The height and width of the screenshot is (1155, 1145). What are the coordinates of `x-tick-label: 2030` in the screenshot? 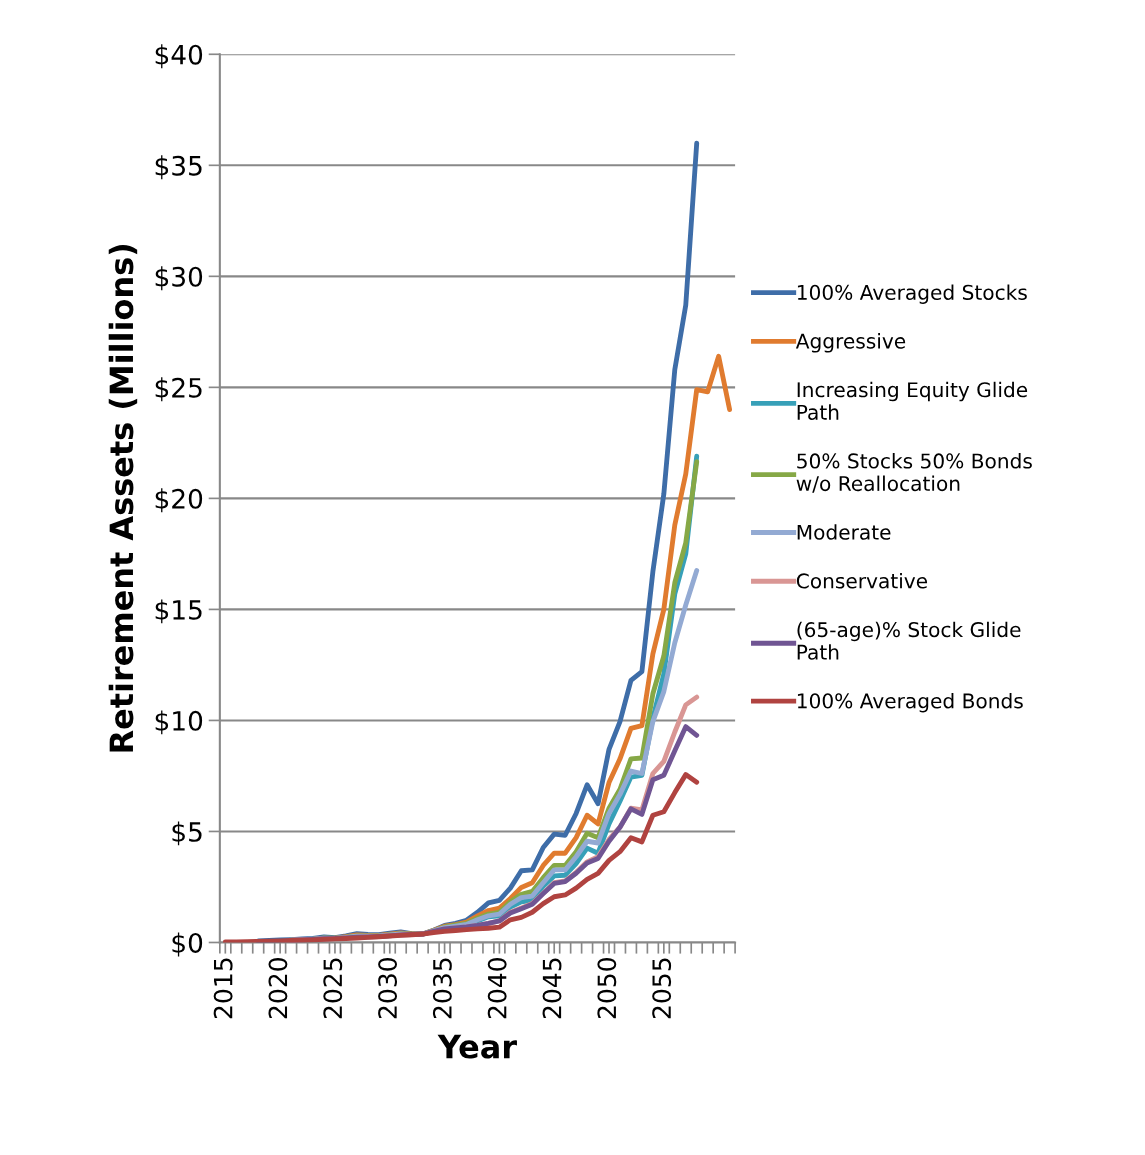 It's located at (388, 988).